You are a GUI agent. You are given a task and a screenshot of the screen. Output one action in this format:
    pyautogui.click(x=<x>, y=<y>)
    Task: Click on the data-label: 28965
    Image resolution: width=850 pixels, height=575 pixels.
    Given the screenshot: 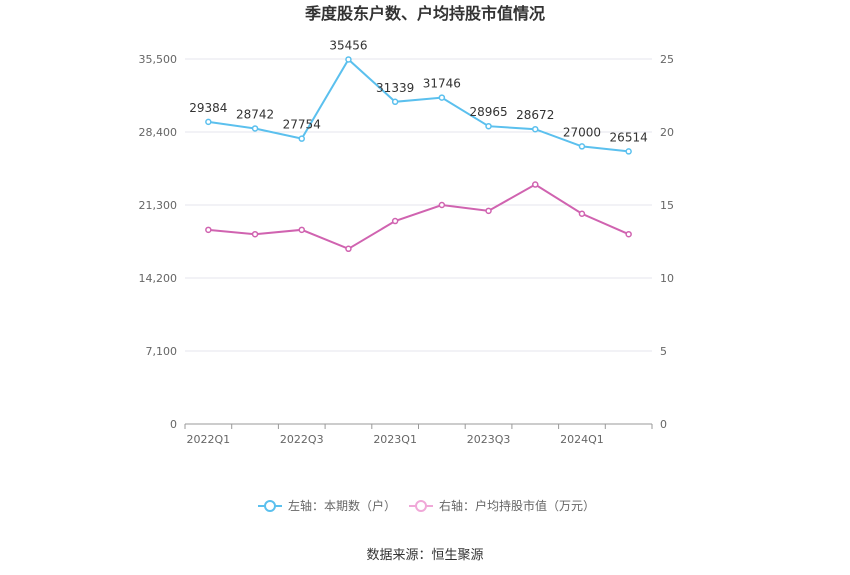 What is the action you would take?
    pyautogui.click(x=488, y=112)
    